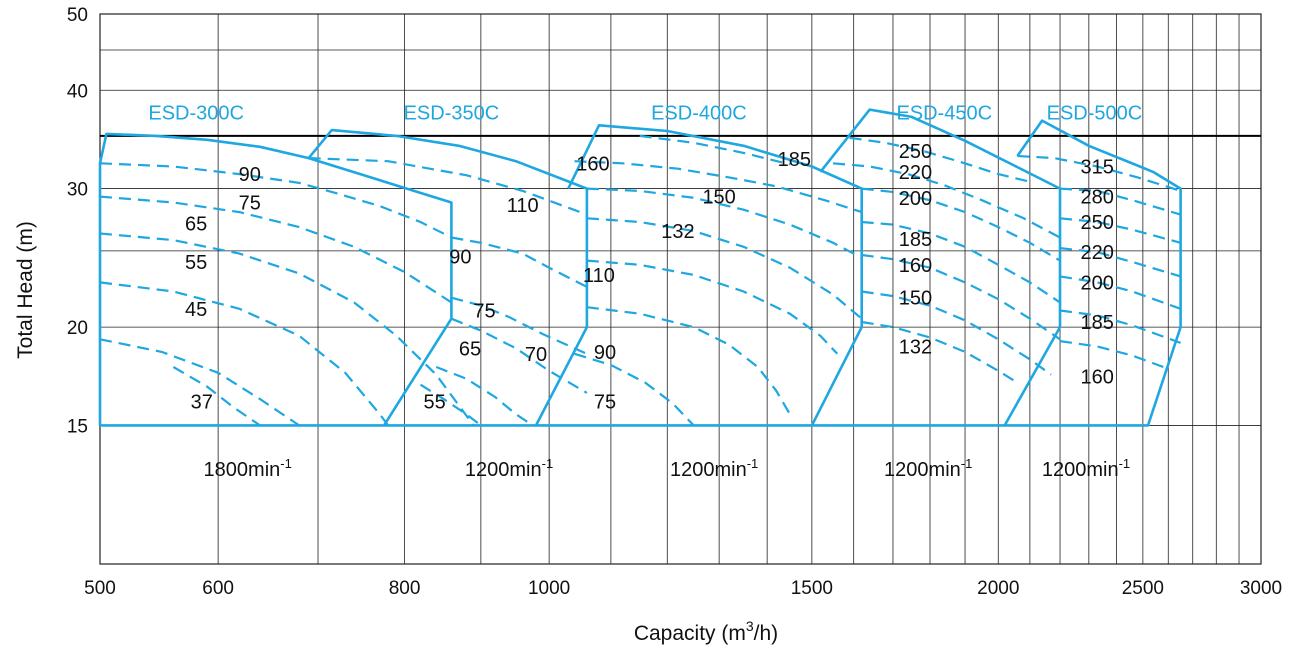  I want to click on y-tick-label: 20, so click(77, 328).